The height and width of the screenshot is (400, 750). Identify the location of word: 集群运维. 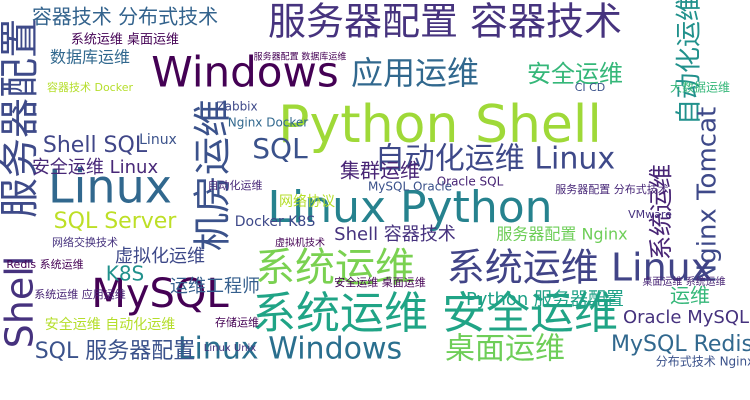
(380, 171).